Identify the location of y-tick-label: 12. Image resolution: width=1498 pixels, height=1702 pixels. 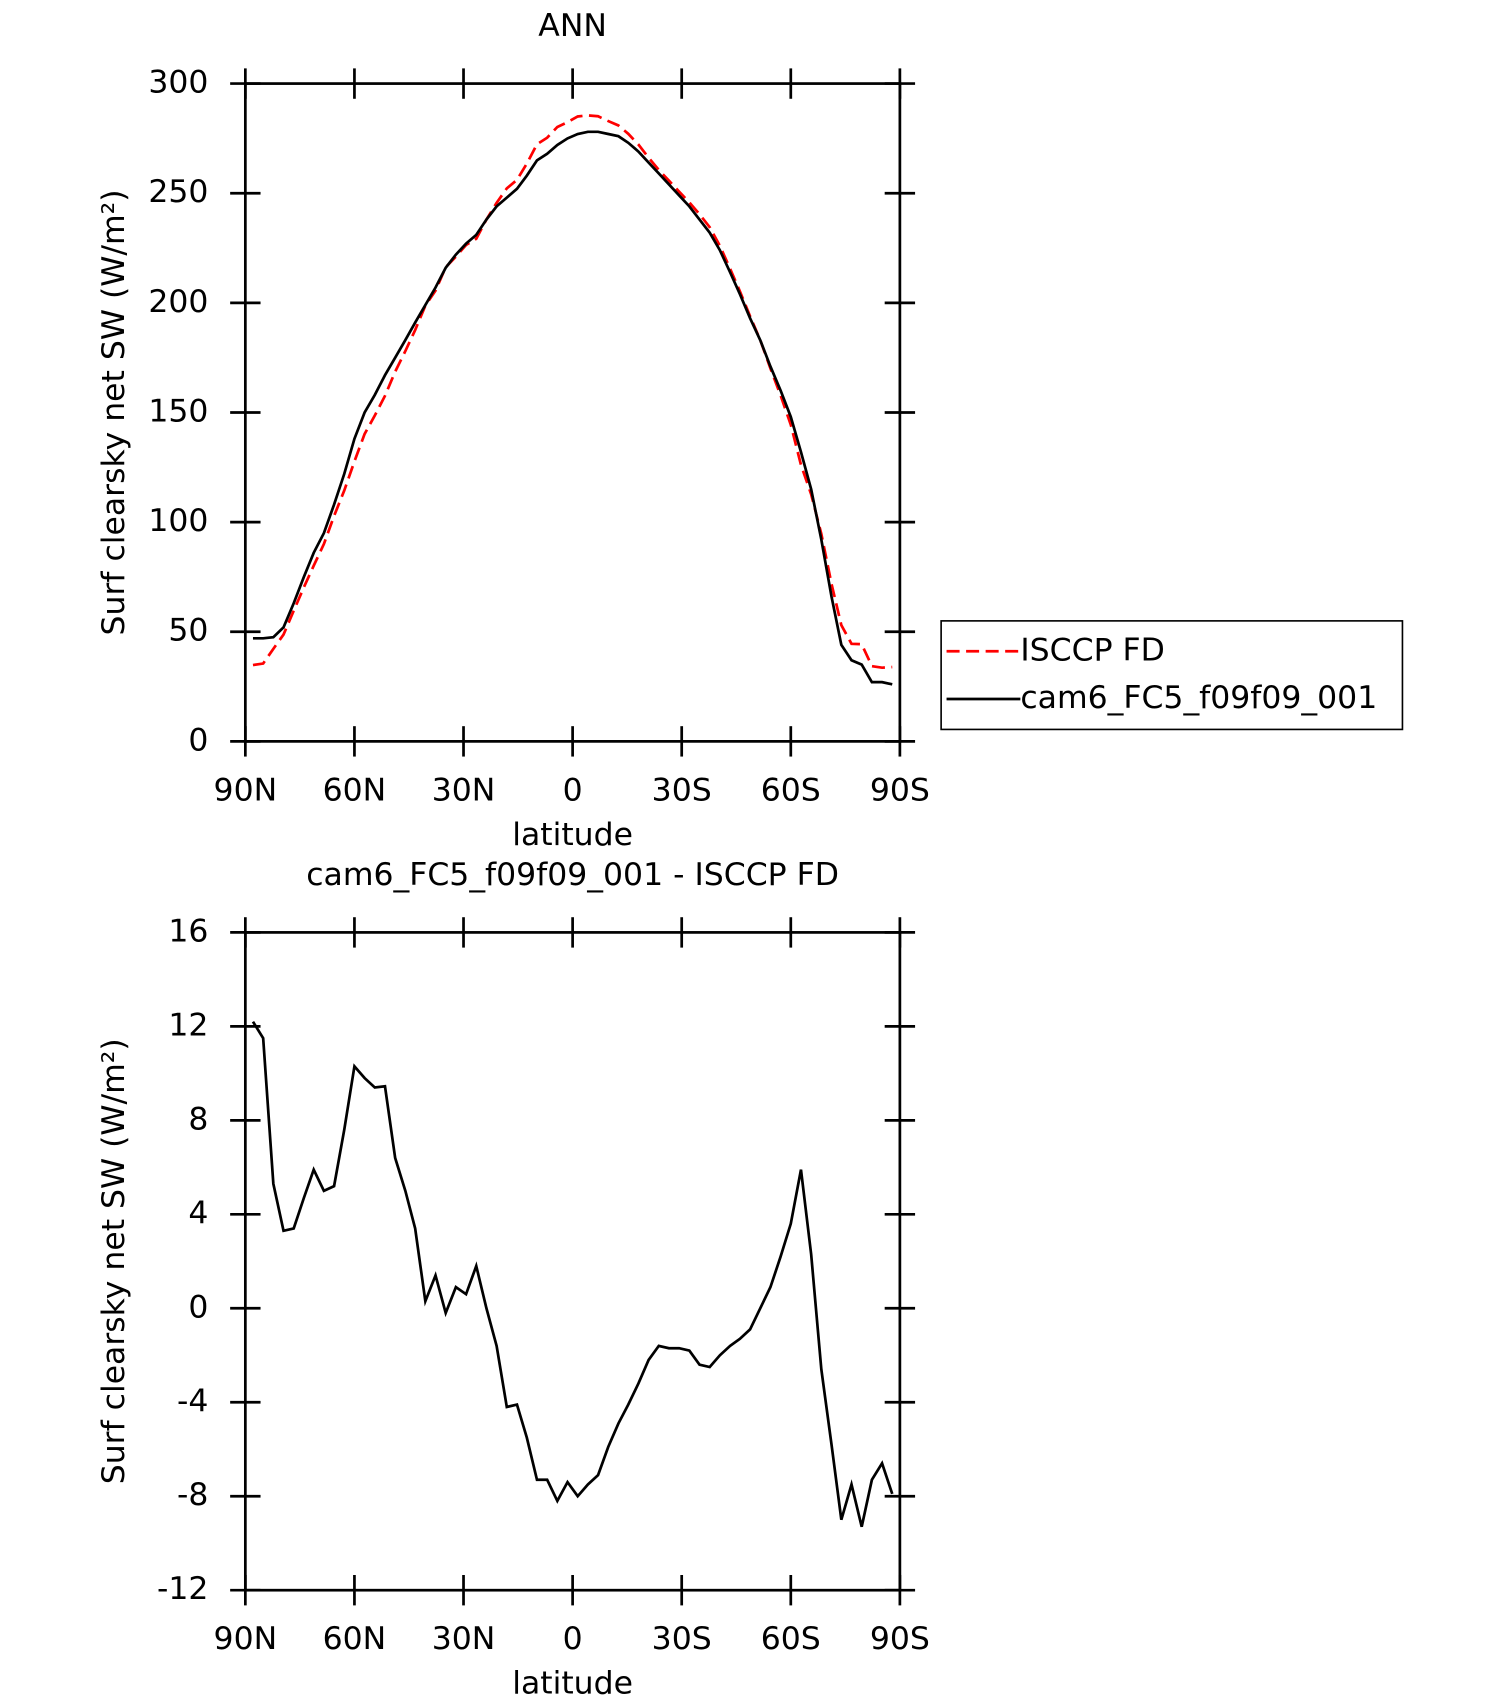
(188, 1025).